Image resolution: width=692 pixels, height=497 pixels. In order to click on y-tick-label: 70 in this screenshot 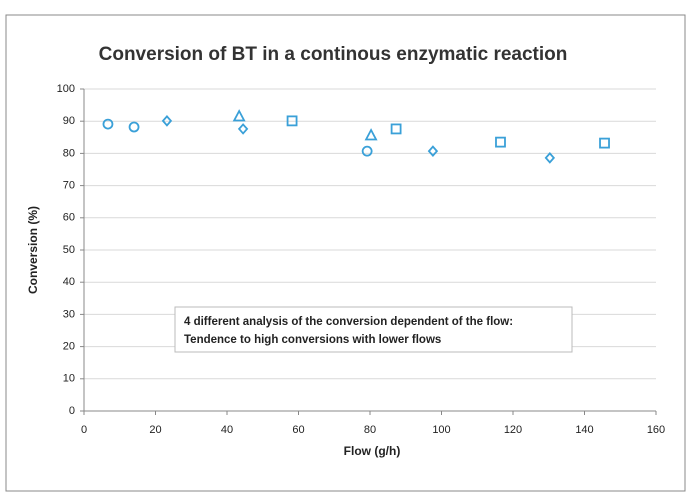, I will do `click(69, 186)`.